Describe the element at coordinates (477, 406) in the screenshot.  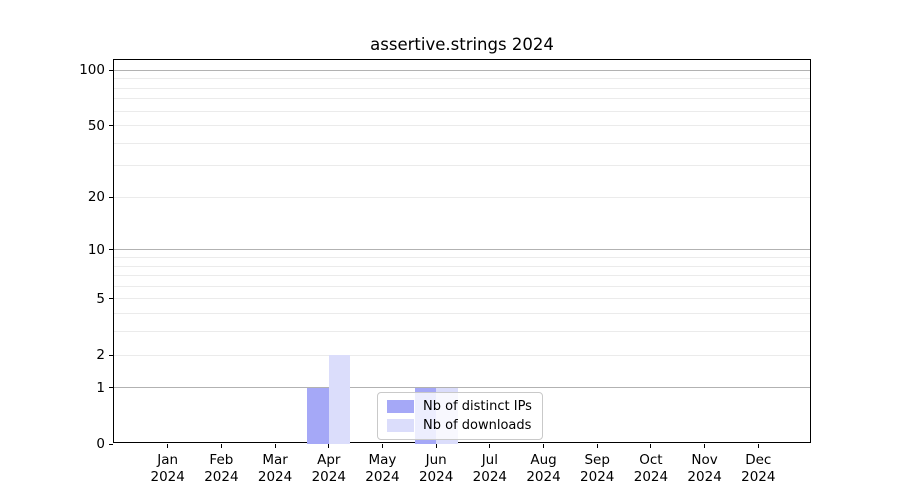
I see `legend-label: Nb of distinct IPs` at that location.